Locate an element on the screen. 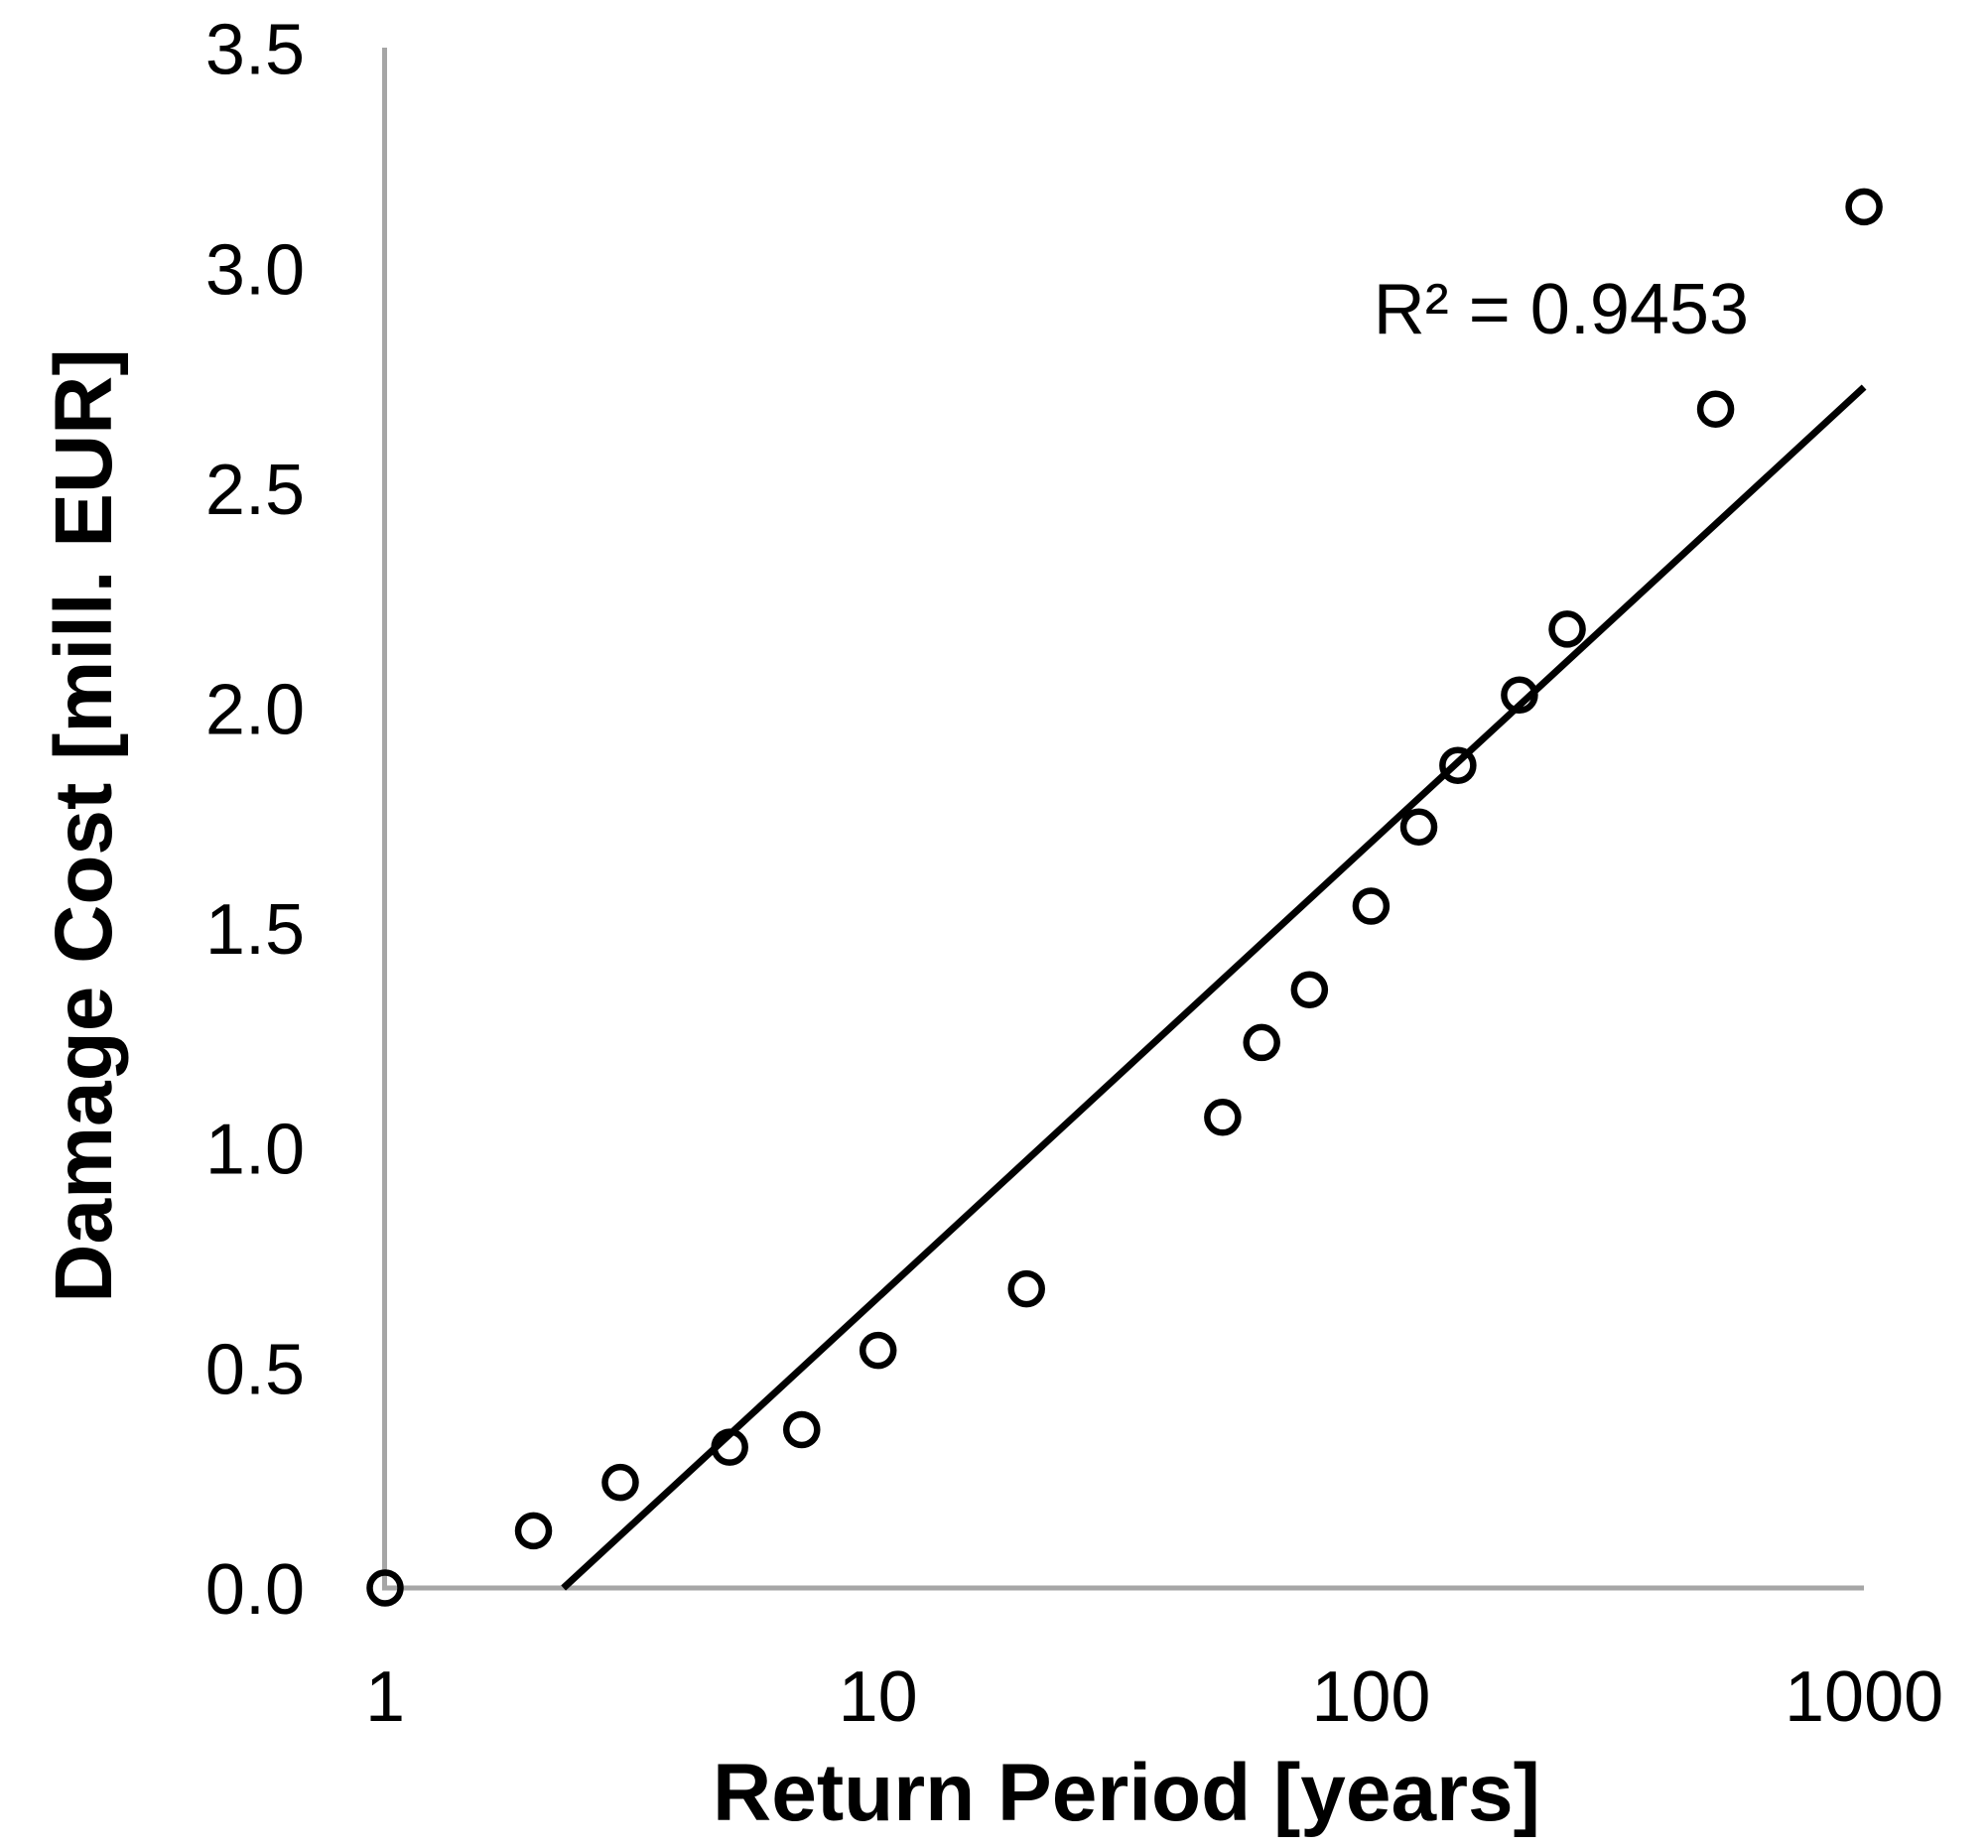 This screenshot has height=1848, width=1988. y-tick-label: 1.0 is located at coordinates (255, 1150).